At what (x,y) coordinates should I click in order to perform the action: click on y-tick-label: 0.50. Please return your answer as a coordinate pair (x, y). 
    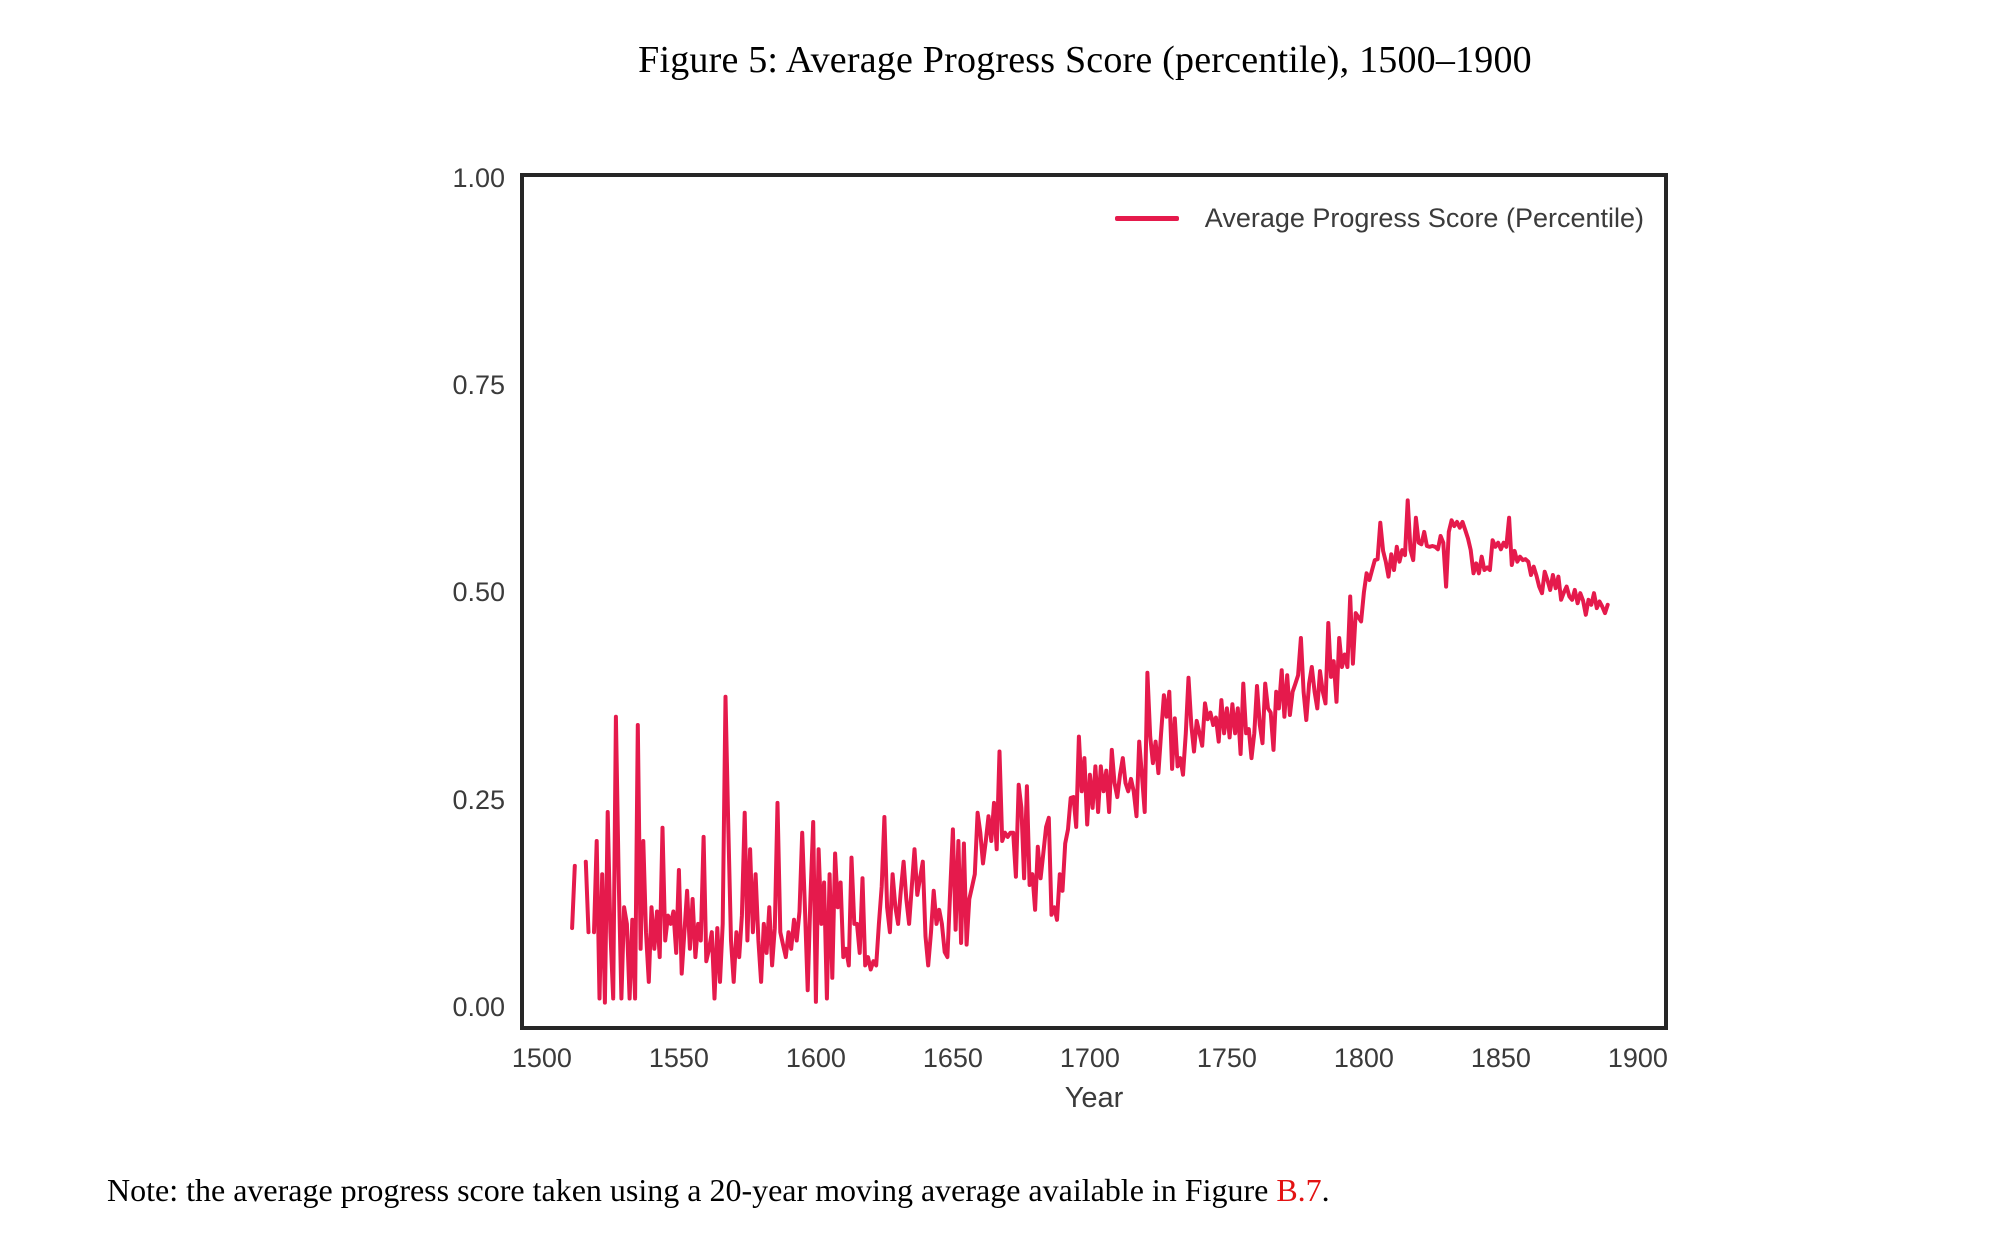
    Looking at the image, I should click on (478, 592).